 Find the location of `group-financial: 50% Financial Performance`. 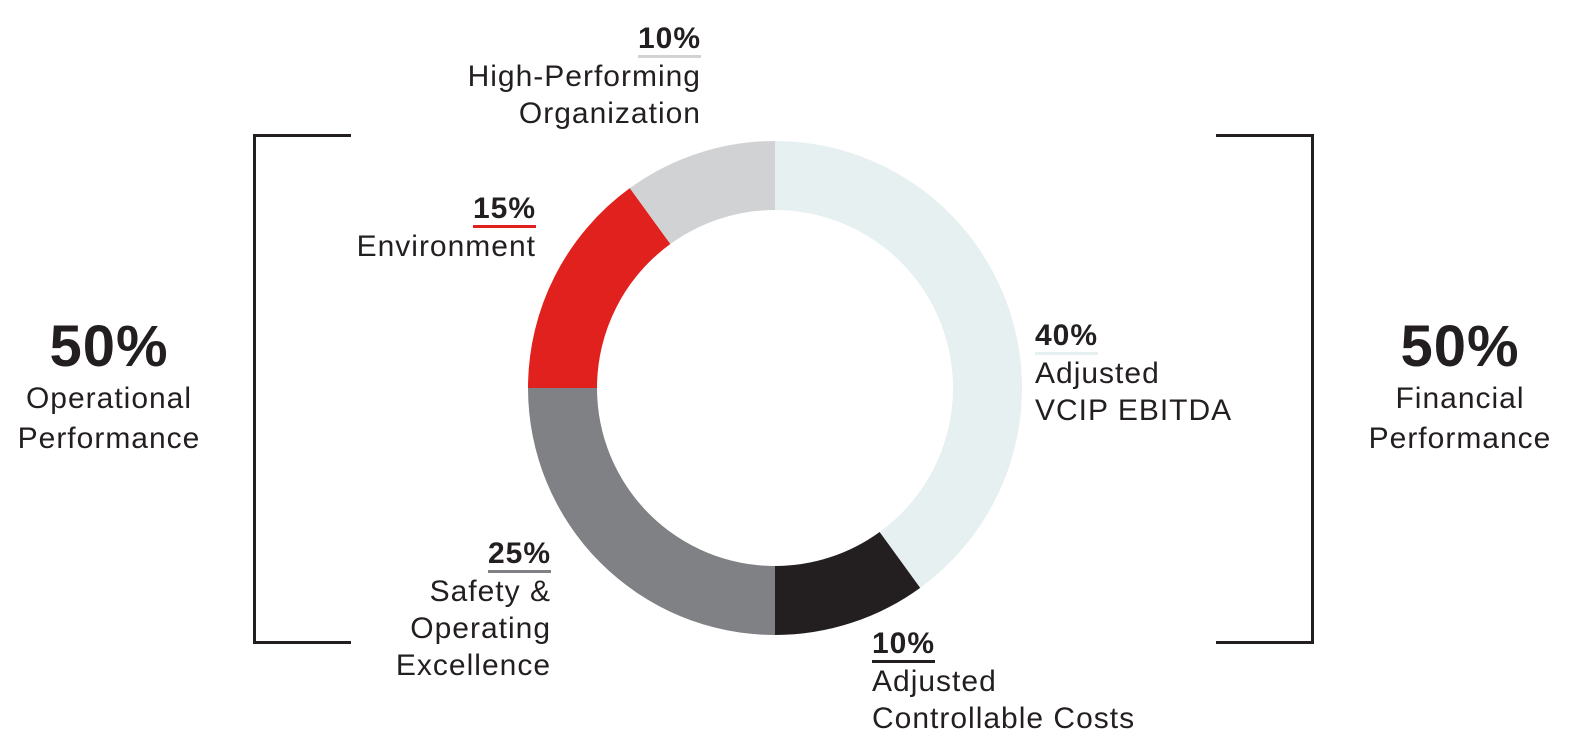

group-financial: 50% Financial Performance is located at coordinates (1460, 387).